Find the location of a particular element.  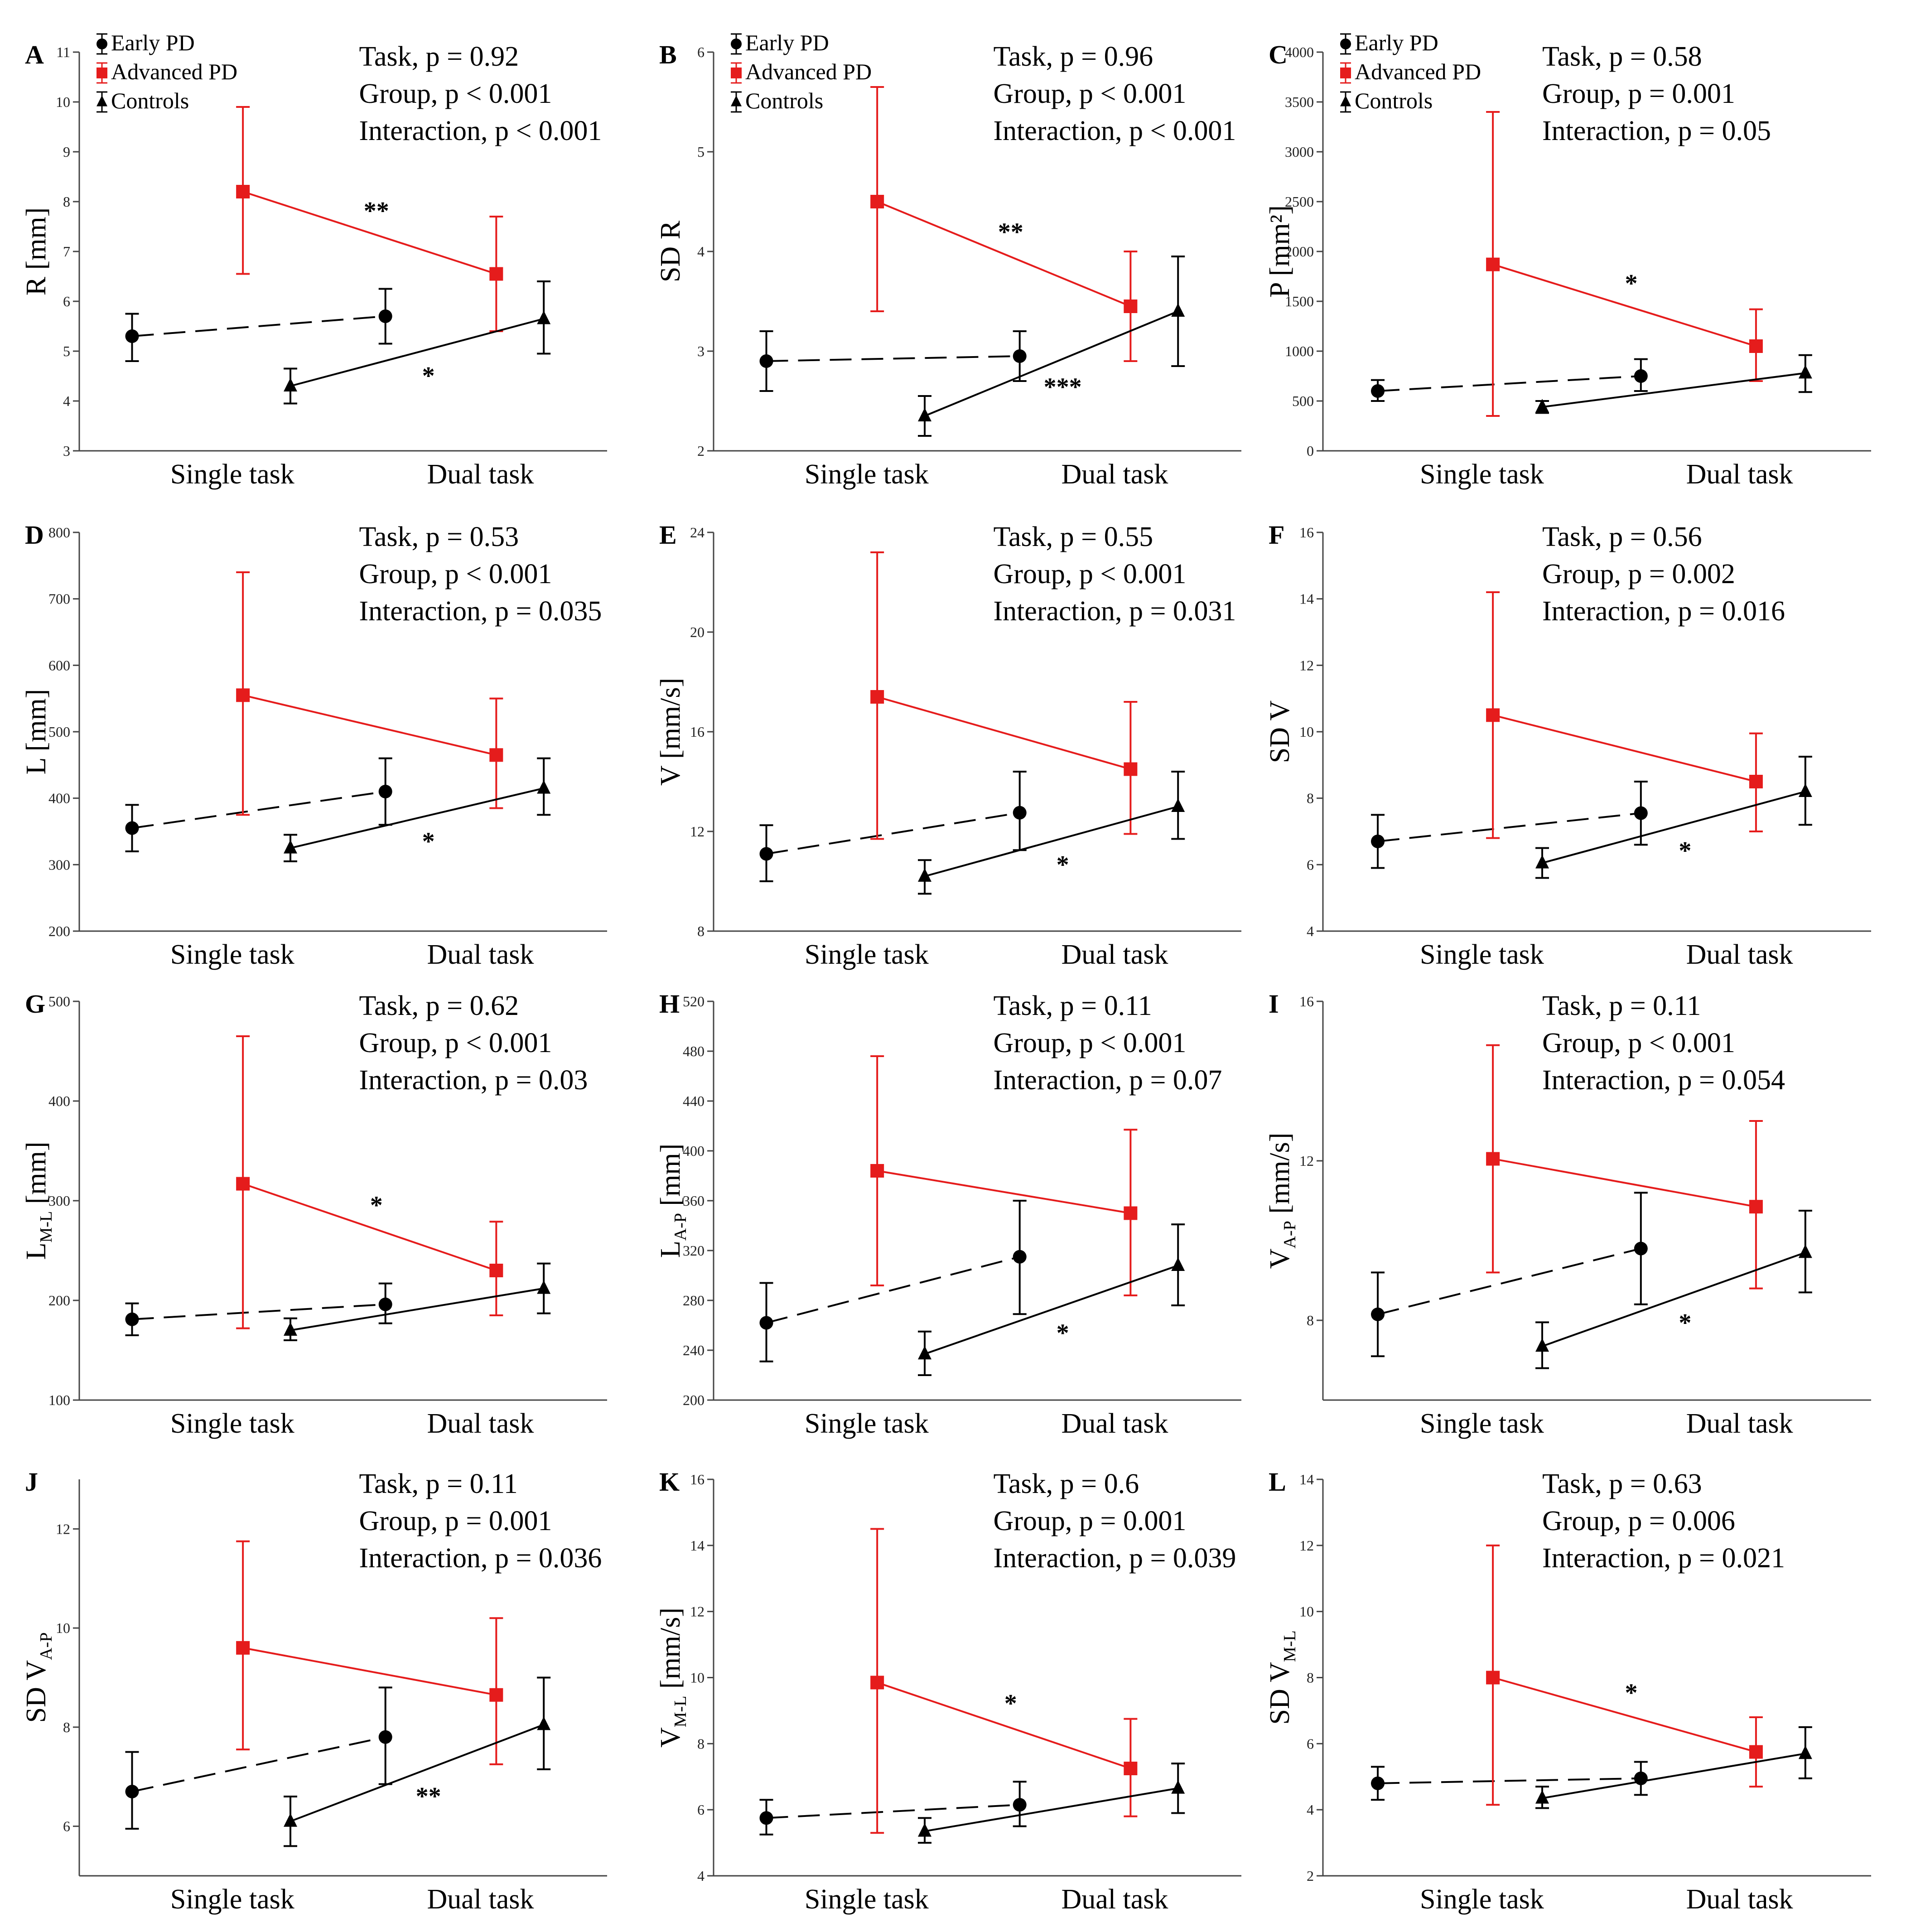

legend-label: Early PD is located at coordinates (787, 43).